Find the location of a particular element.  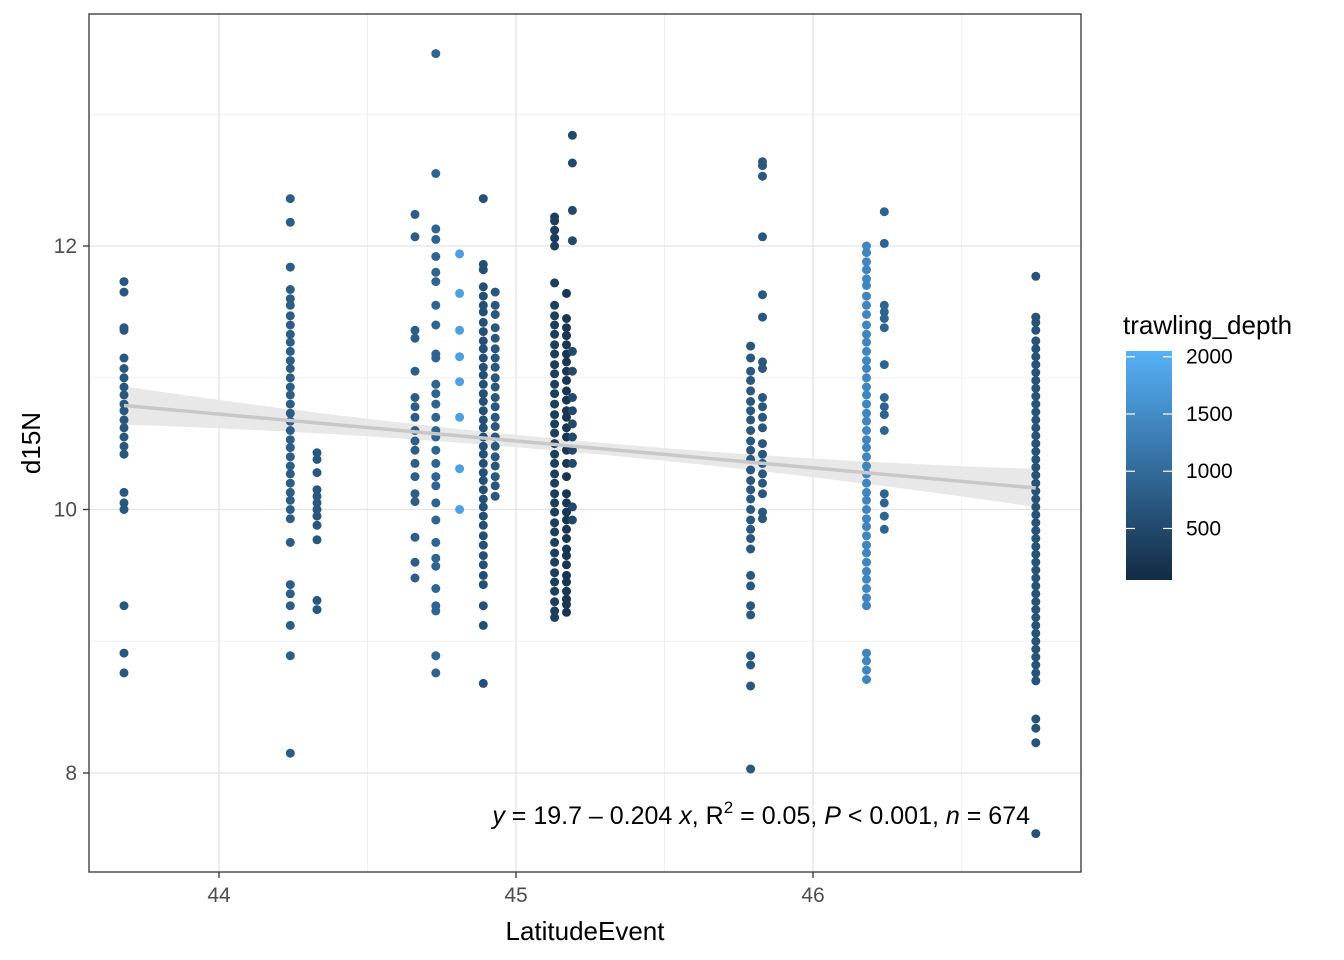

legend-tick-label: 1500 is located at coordinates (1209, 414).